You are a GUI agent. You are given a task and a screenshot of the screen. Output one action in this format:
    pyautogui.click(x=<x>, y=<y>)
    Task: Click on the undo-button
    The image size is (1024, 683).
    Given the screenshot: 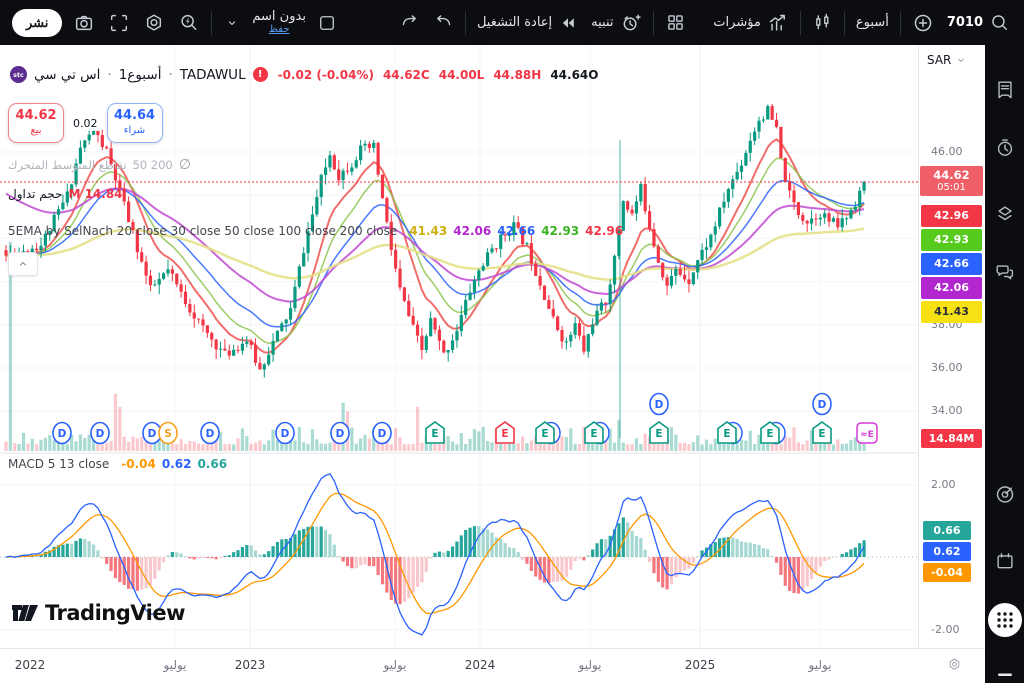 What is the action you would take?
    pyautogui.click(x=443, y=22)
    